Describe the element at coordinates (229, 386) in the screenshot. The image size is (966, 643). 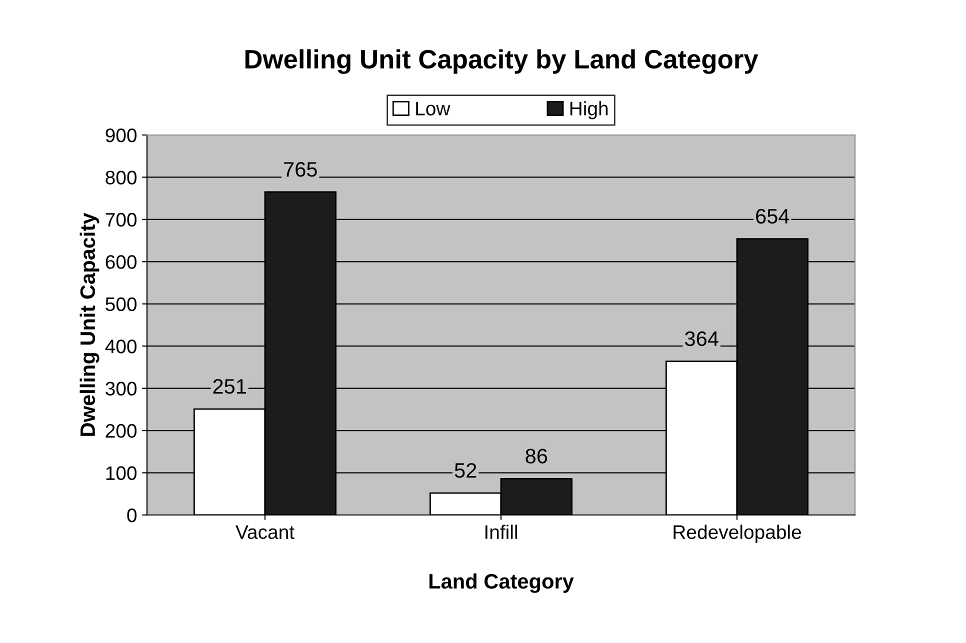
I see `data-label: 251` at that location.